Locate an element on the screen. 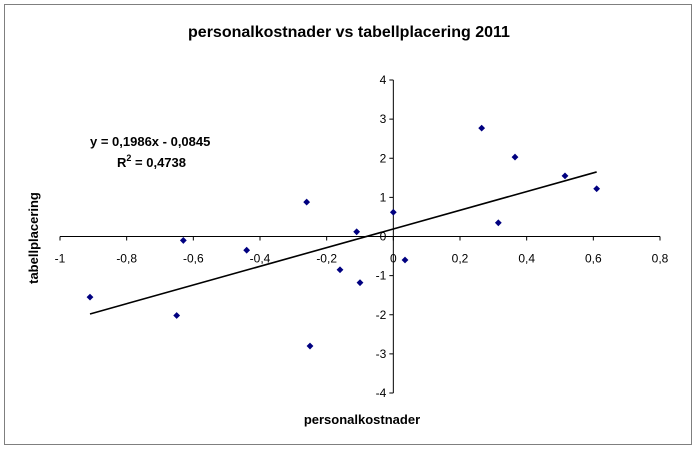 The image size is (698, 451). x-axis-label: personalkostnader is located at coordinates (362, 419).